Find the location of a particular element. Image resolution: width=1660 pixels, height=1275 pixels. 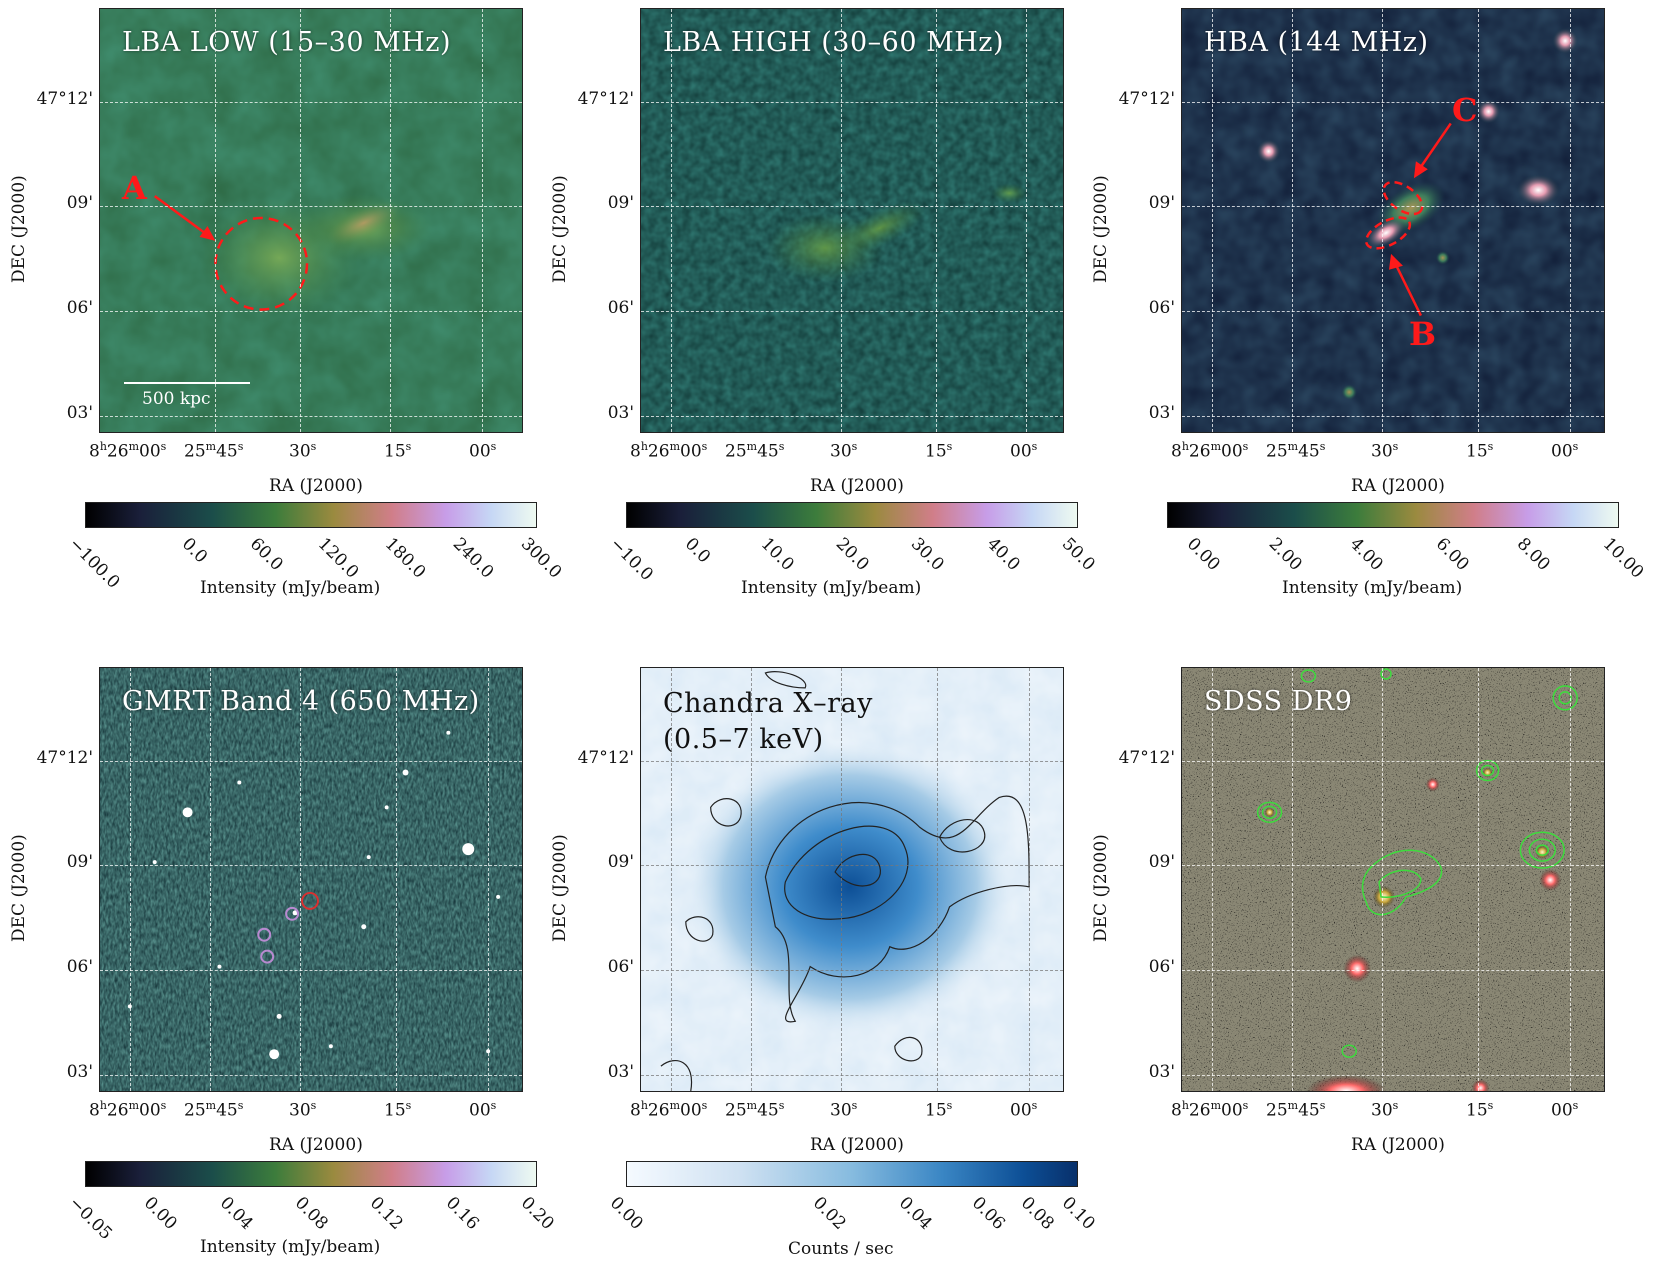

panel-hba: HBA (144 MHz) C B is located at coordinates (1393, 220).